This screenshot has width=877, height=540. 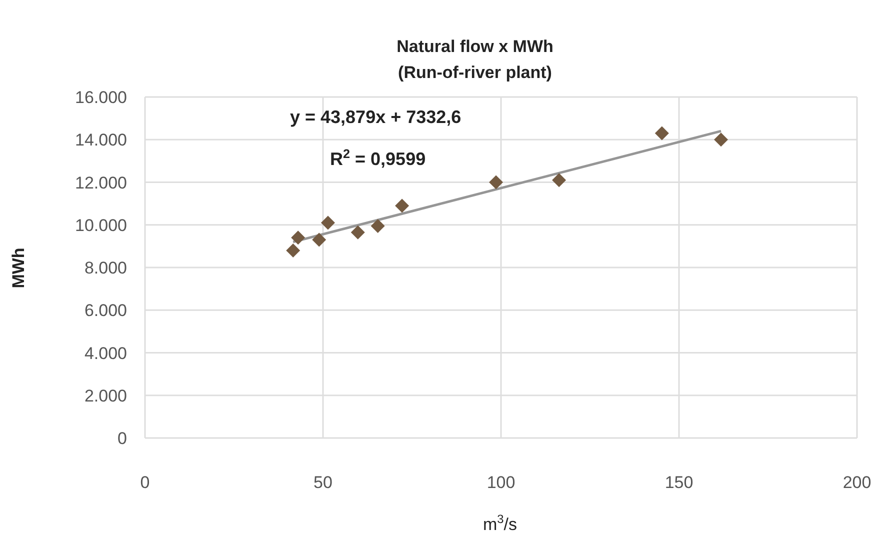 I want to click on y-tick-label: 4.000, so click(x=105, y=353).